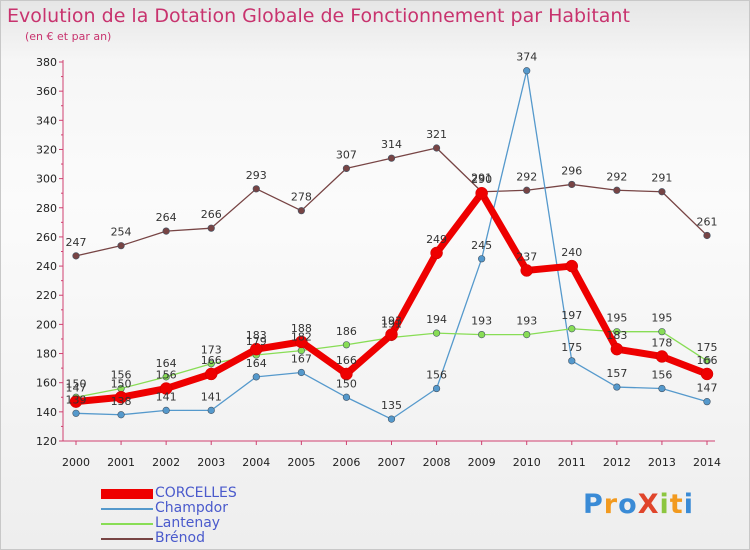 The height and width of the screenshot is (550, 750). What do you see at coordinates (46, 179) in the screenshot?
I see `y-tick-label: 300` at bounding box center [46, 179].